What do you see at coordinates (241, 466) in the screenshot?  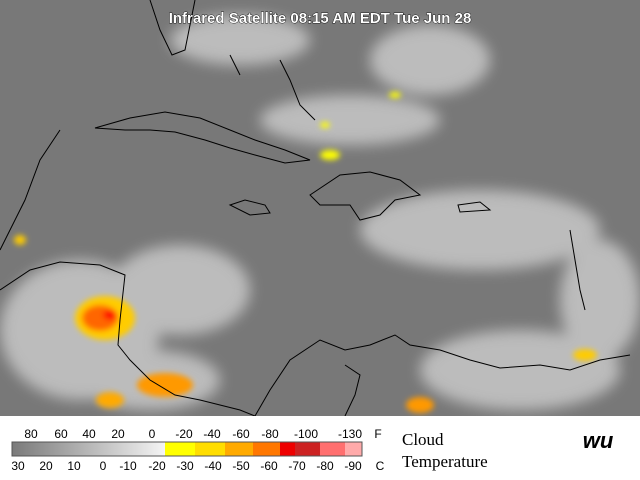 I see `celsius-label: -50` at bounding box center [241, 466].